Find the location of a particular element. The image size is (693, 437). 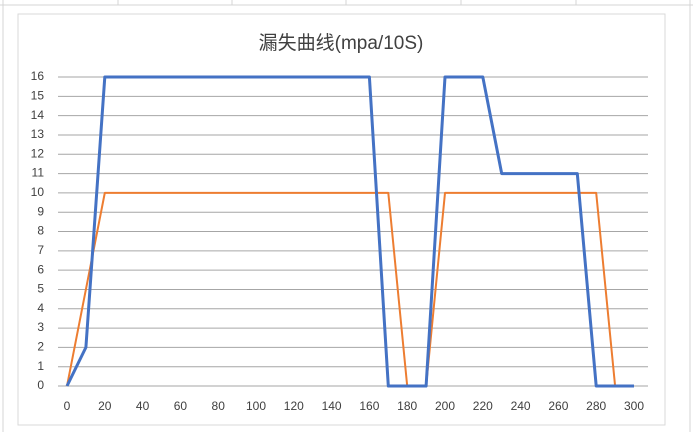

x-tick-label: 100 is located at coordinates (256, 406).